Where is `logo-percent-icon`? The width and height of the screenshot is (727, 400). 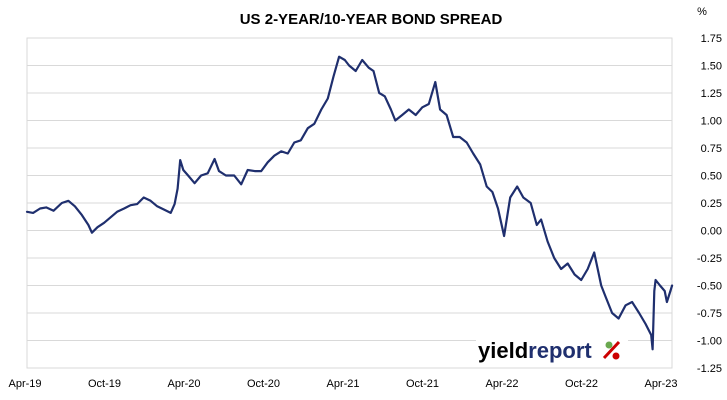
logo-percent-icon is located at coordinates (611, 350).